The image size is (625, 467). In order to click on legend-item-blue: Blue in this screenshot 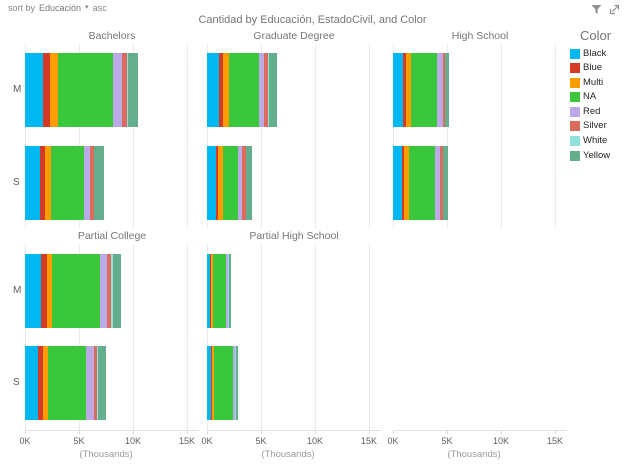, I will do `click(597, 68)`.